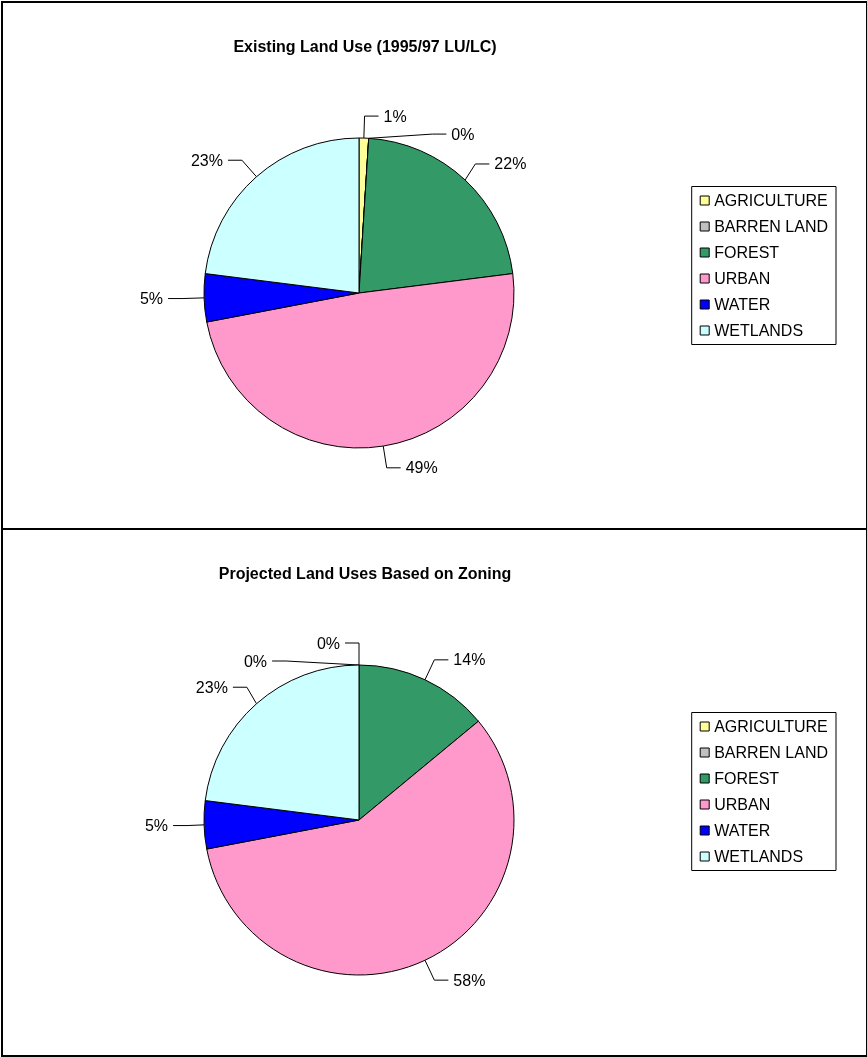 The image size is (867, 1057). Describe the element at coordinates (510, 164) in the screenshot. I see `data-label: 22%` at that location.